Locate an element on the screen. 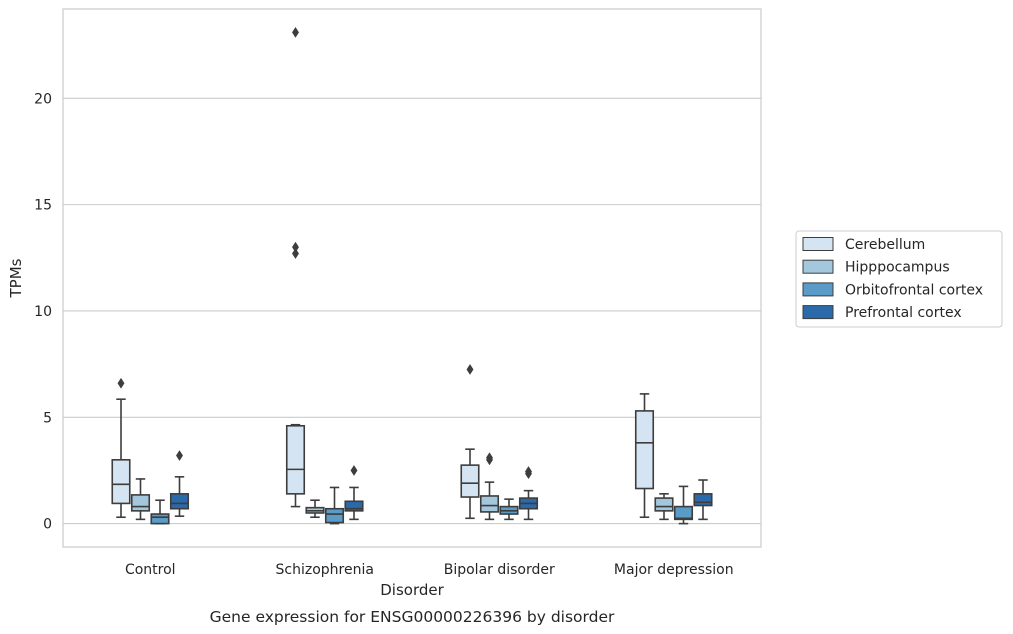 This screenshot has width=1013, height=634. legend-label: Orbitofrontal cortex is located at coordinates (914, 290).